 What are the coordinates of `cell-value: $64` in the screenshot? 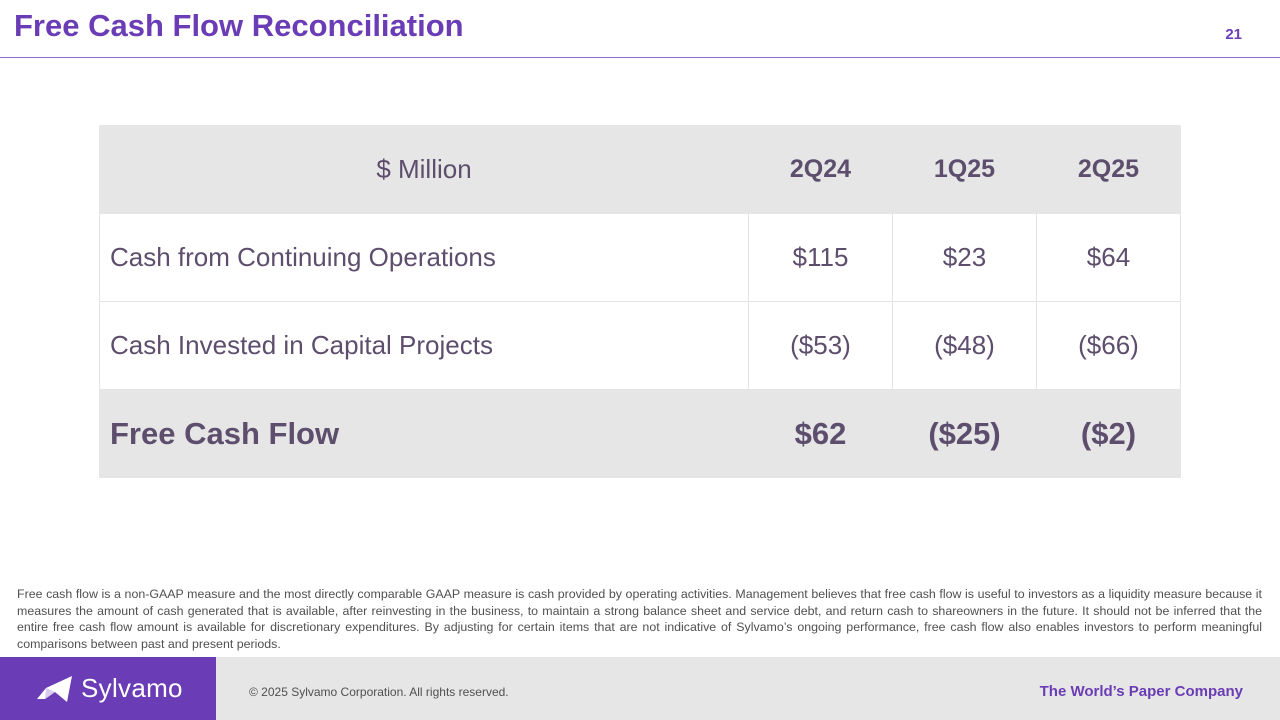 It's located at (1108, 257).